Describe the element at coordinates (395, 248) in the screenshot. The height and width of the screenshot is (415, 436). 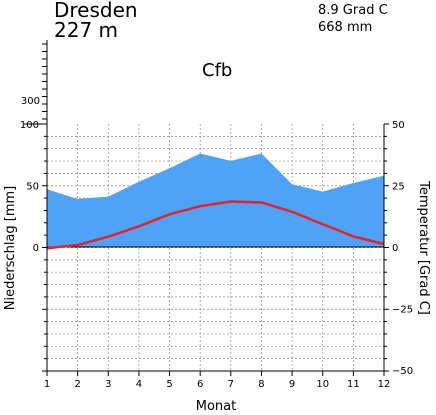
I see `right-tick-label: 0` at that location.